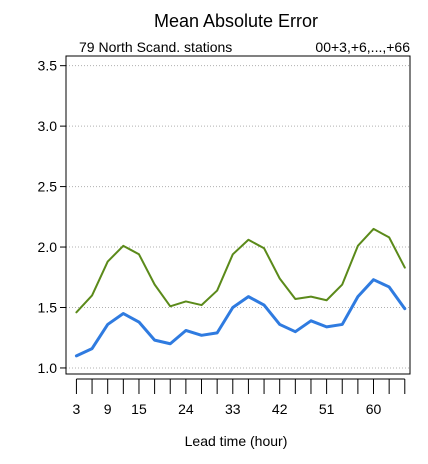  I want to click on x-tick-label: 33, so click(233, 409).